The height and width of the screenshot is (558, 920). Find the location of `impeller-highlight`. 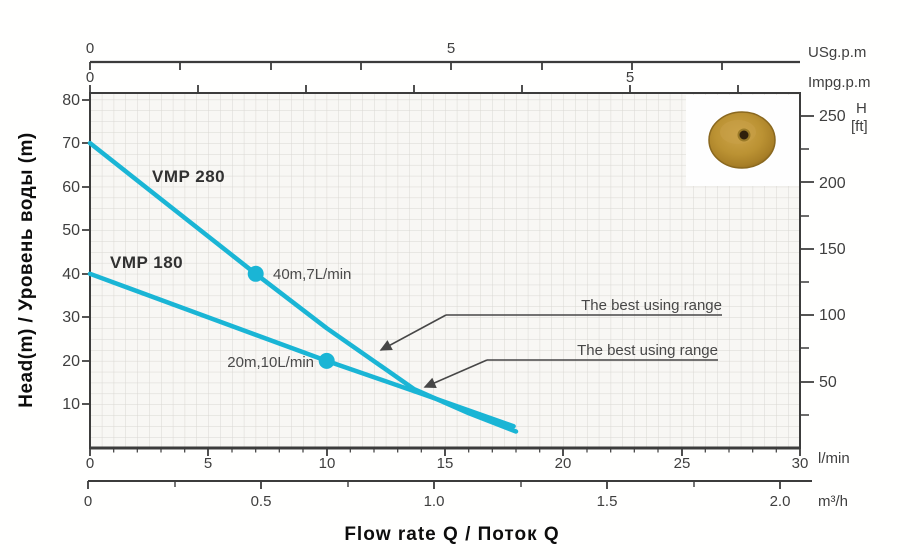

impeller-highlight is located at coordinates (738, 132).